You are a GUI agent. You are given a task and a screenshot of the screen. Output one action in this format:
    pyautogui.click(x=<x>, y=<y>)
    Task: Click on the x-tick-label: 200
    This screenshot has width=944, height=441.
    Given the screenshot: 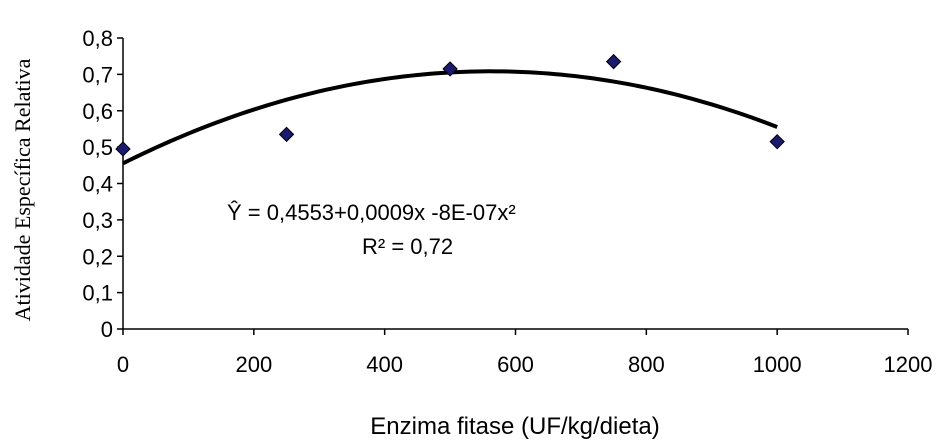 What is the action you would take?
    pyautogui.click(x=253, y=364)
    